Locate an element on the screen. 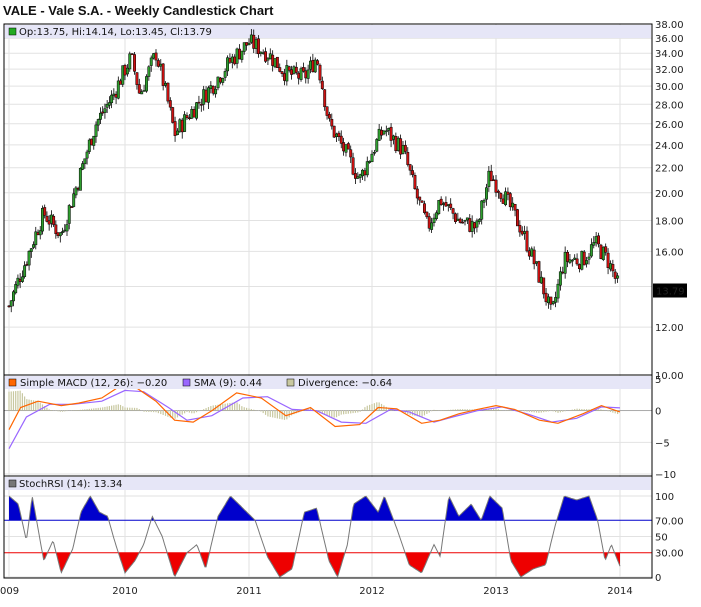 The width and height of the screenshot is (701, 607). x-tick-label: 2014 is located at coordinates (619, 591).